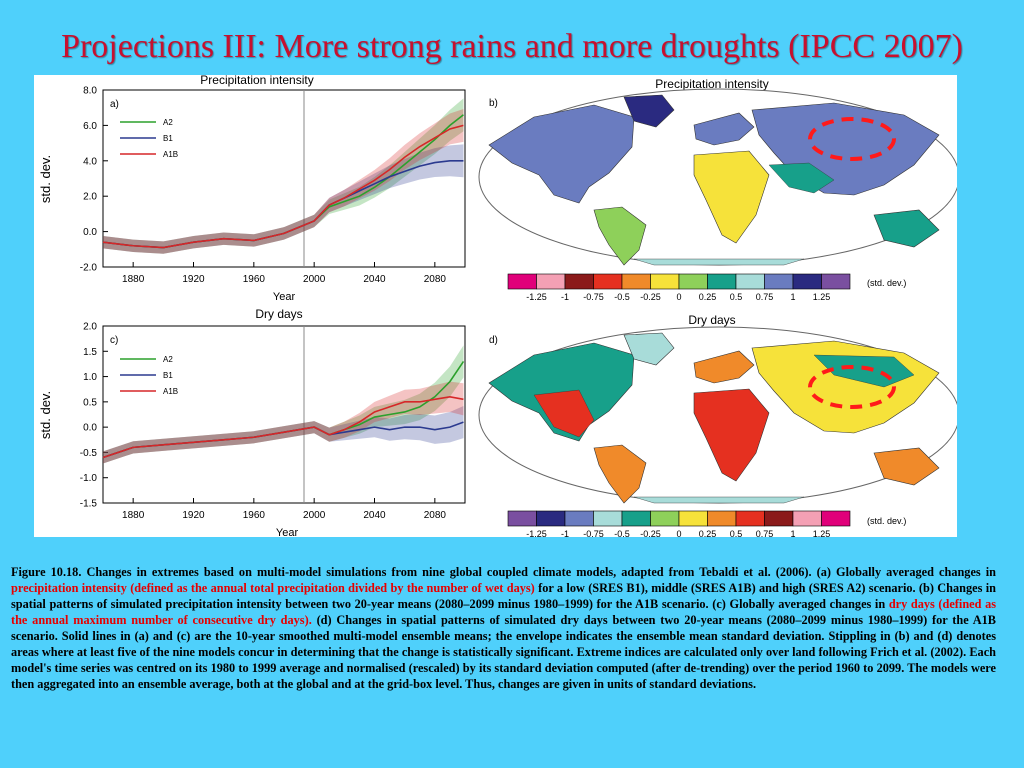 The width and height of the screenshot is (1024, 768). I want to click on panel-a-legend: A2 B1 A1B, so click(149, 138).